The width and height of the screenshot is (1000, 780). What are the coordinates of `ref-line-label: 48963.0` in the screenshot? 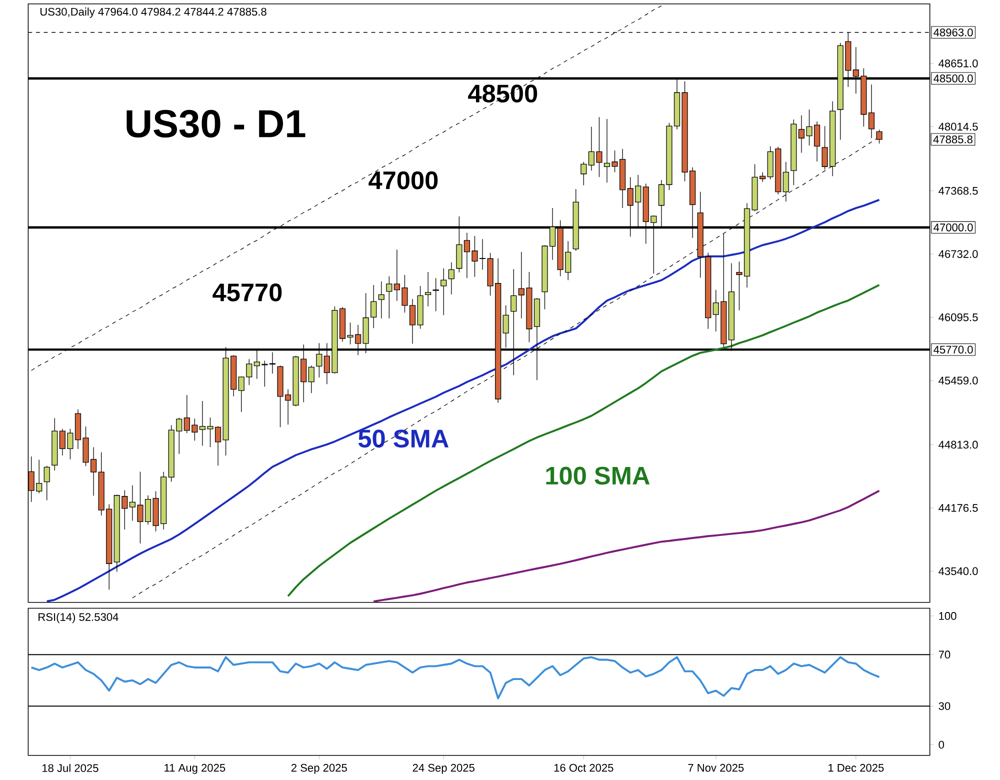 It's located at (953, 32).